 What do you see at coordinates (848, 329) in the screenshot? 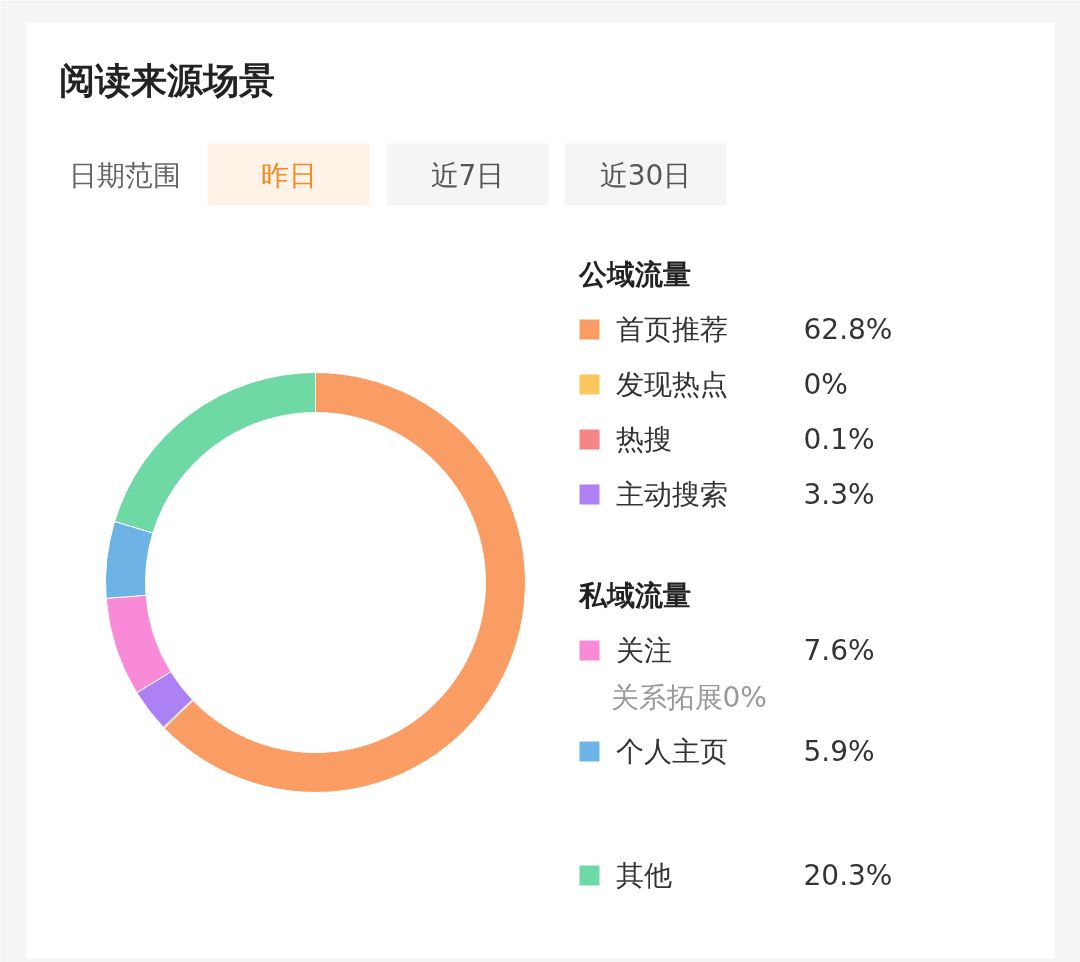
I see `data-label: 62.8%` at bounding box center [848, 329].